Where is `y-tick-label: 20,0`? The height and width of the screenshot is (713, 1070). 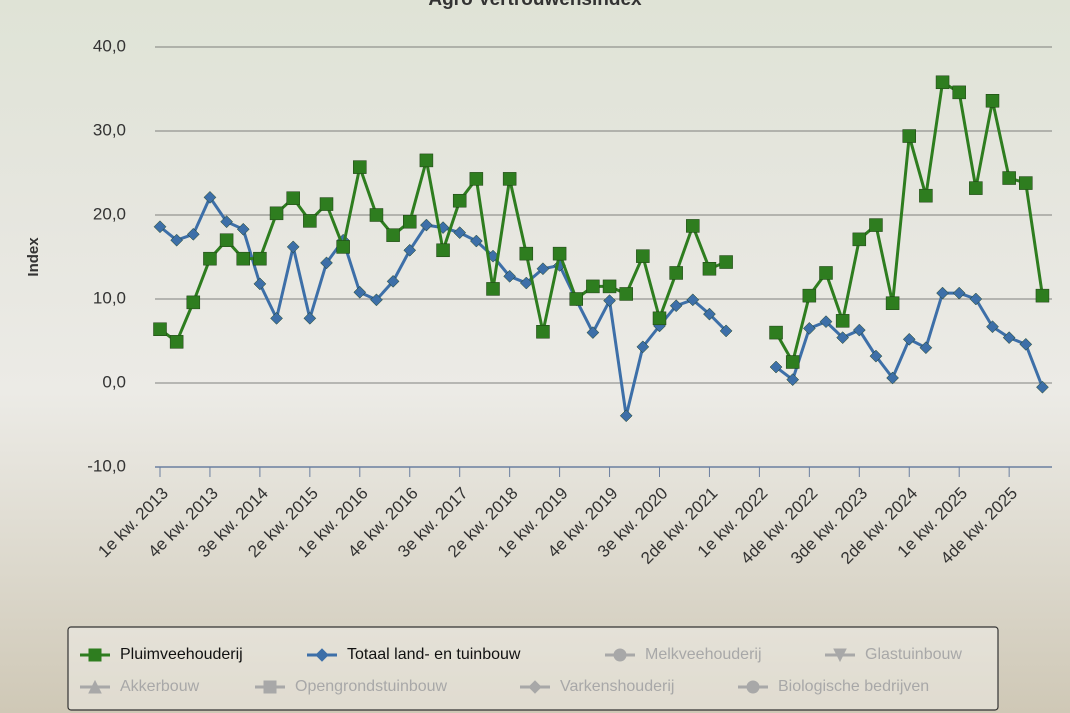 y-tick-label: 20,0 is located at coordinates (109, 213).